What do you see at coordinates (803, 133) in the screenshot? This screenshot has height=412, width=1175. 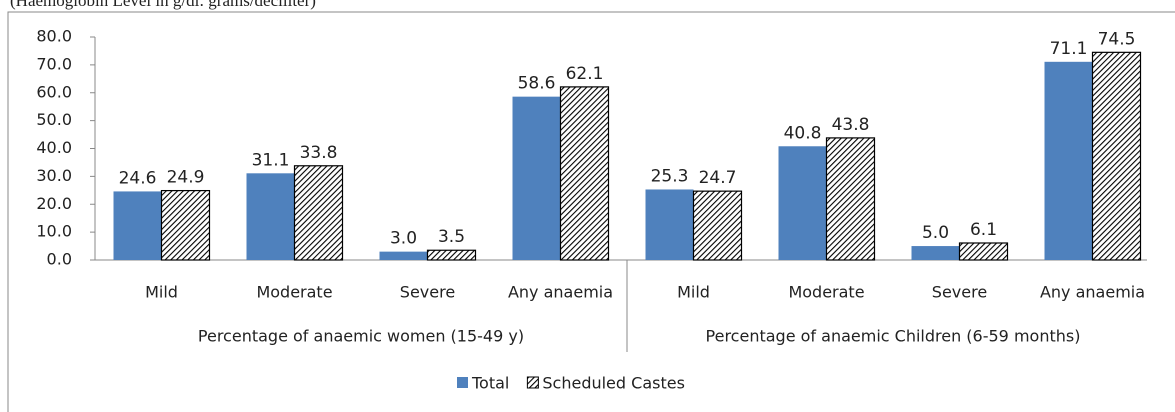 I see `data-label: 40.8` at bounding box center [803, 133].